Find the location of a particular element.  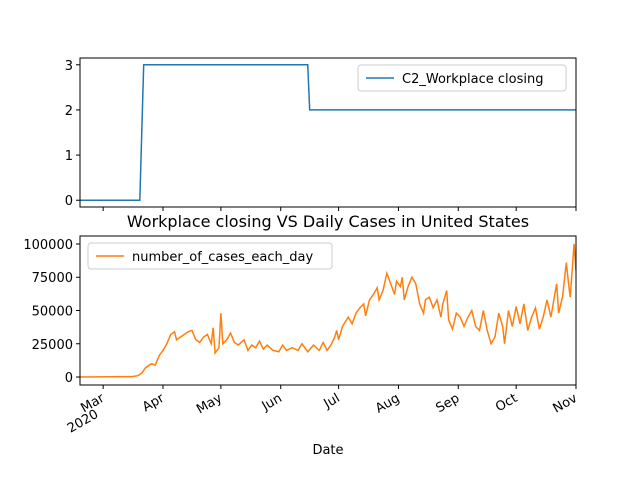

x-tick-label: Sep is located at coordinates (448, 403).